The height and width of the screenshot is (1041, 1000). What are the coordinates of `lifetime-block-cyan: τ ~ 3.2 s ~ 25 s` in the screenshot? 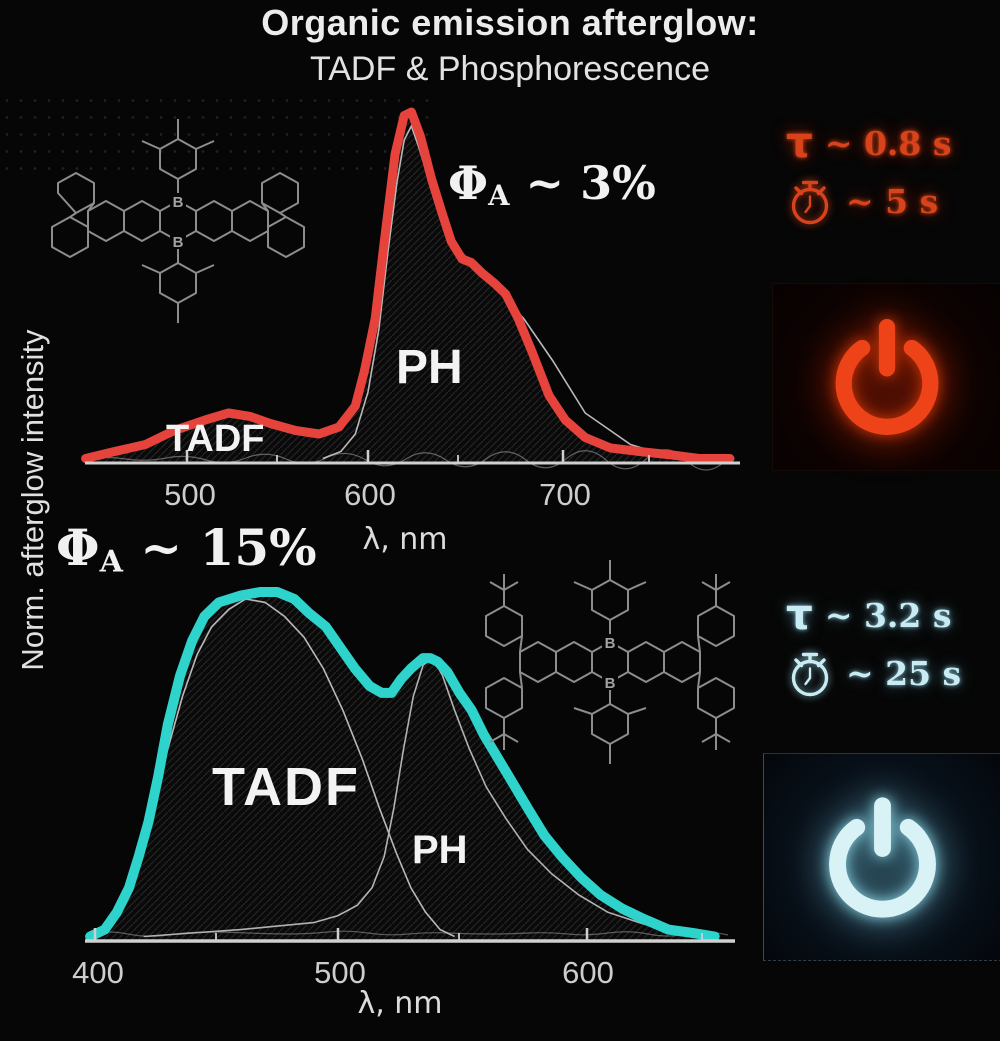 It's located at (893, 652).